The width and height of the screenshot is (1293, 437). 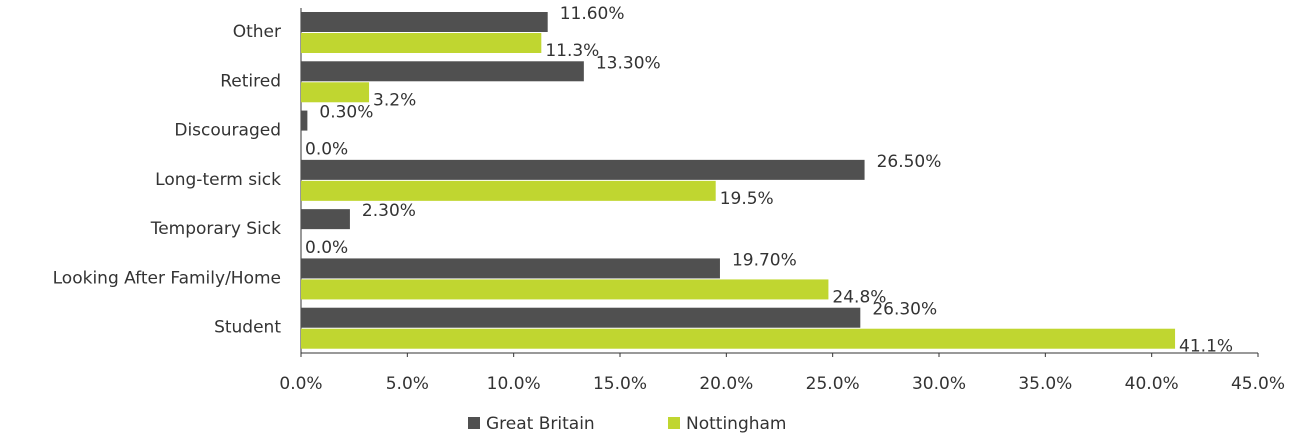 What do you see at coordinates (540, 424) in the screenshot?
I see `legend-label: Great Britain` at bounding box center [540, 424].